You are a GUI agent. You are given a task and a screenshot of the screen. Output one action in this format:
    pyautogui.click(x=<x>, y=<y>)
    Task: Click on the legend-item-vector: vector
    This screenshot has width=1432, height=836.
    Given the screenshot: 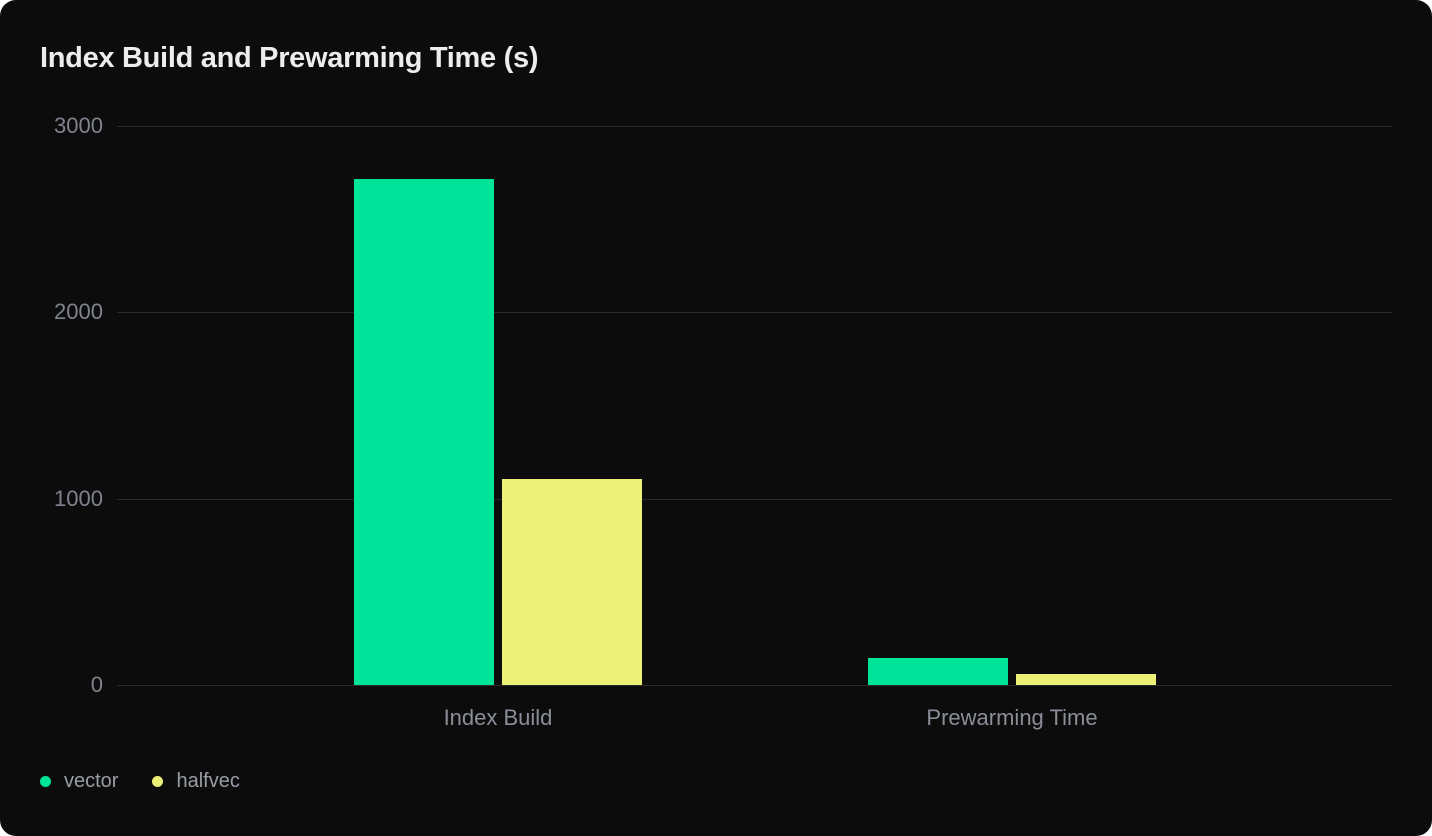 What is the action you would take?
    pyautogui.click(x=79, y=781)
    